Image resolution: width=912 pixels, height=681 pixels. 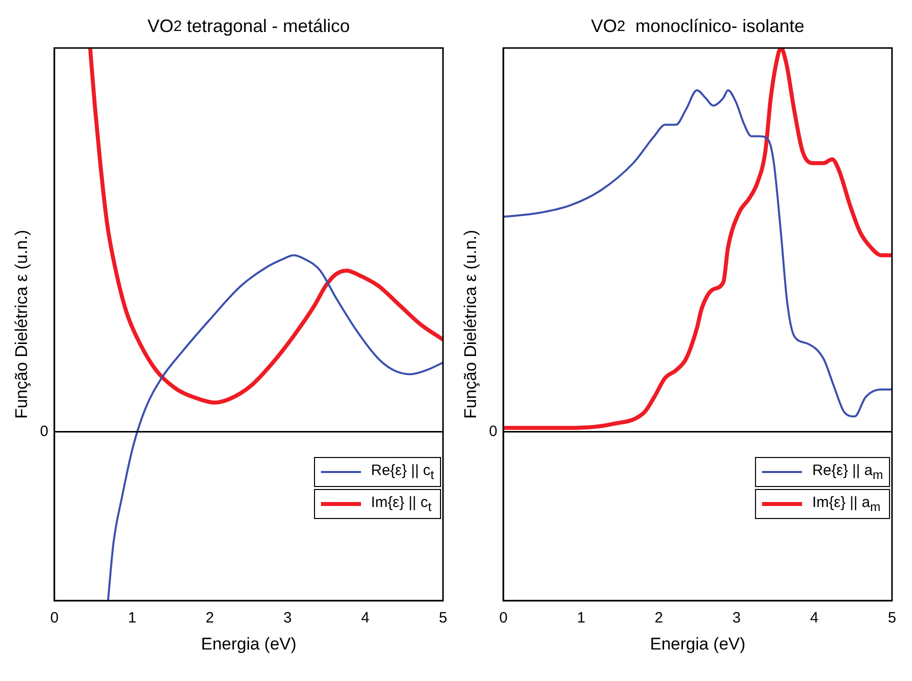 What do you see at coordinates (846, 504) in the screenshot?
I see `legend-label: Im{ε} || a$_{m}$` at bounding box center [846, 504].